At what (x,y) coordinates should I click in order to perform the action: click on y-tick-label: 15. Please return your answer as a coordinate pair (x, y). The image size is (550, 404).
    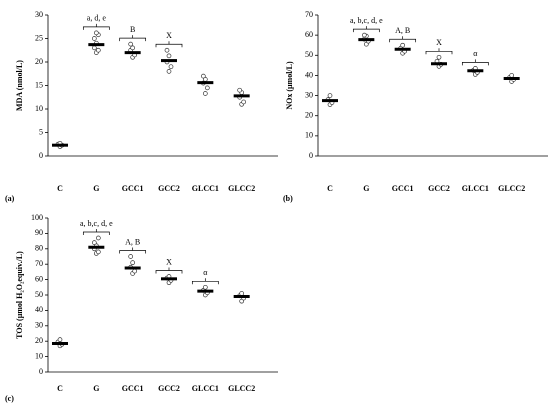
    Looking at the image, I should click on (39, 84).